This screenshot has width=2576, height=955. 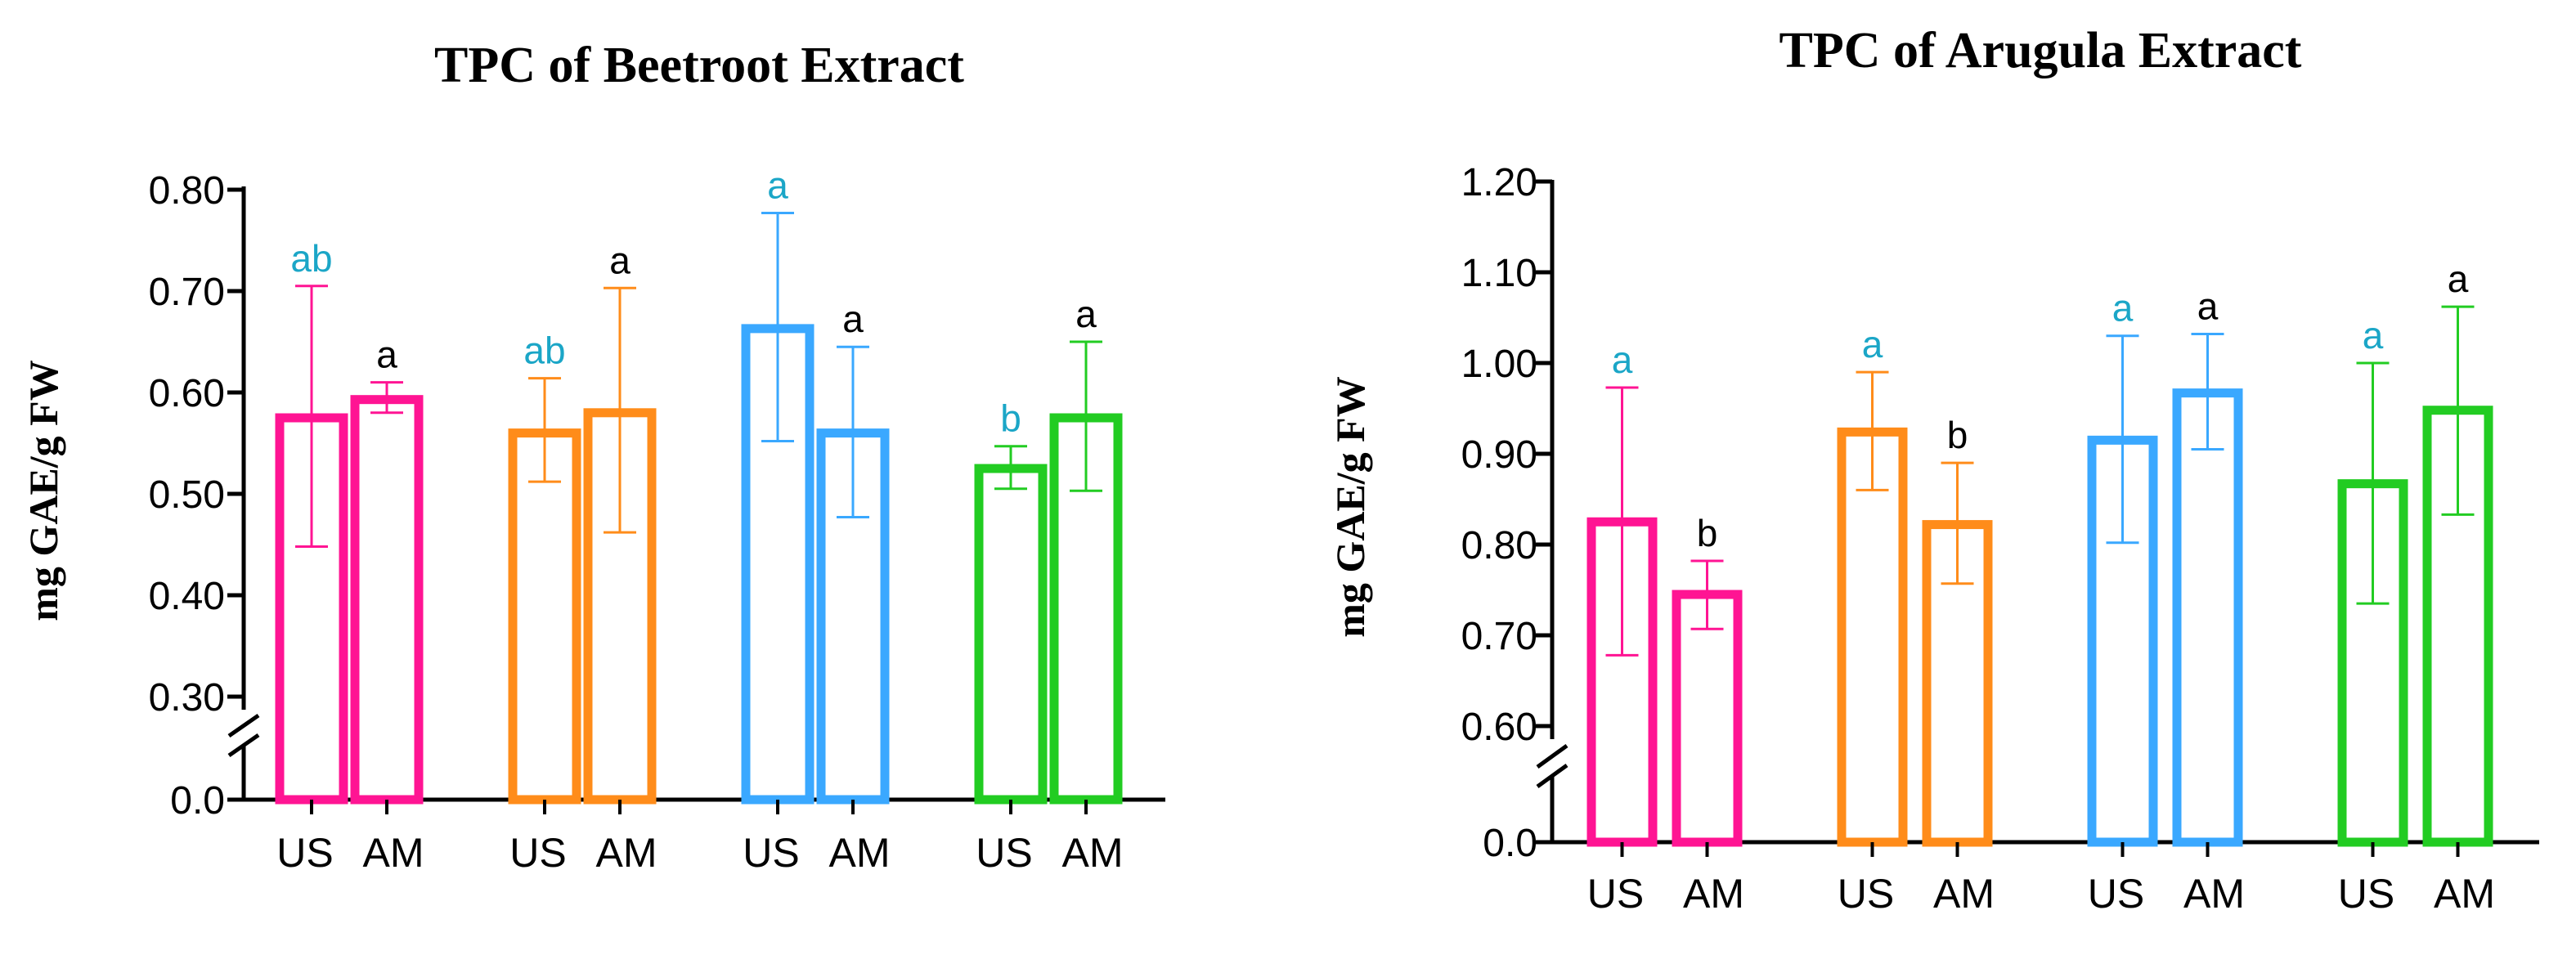 I want to click on chart-title: TPC of Beetroot Extract, so click(x=699, y=65).